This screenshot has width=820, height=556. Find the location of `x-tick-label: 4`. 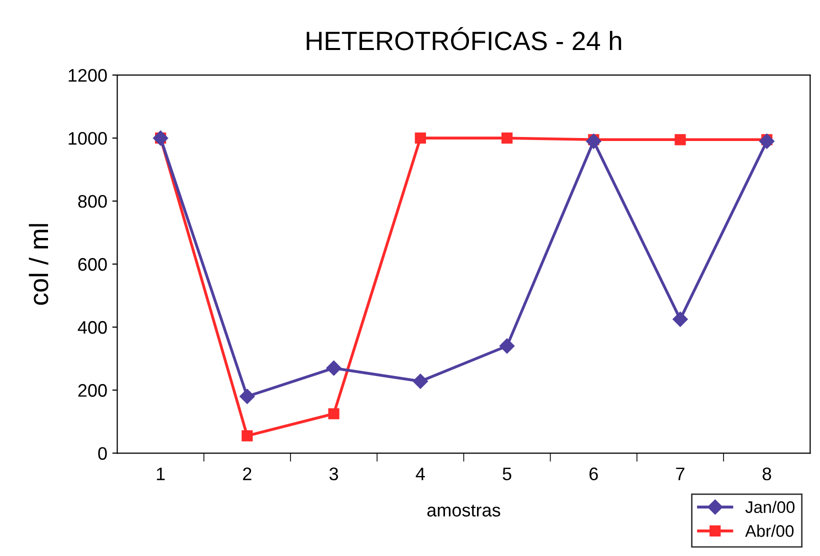

x-tick-label: 4 is located at coordinates (420, 474).